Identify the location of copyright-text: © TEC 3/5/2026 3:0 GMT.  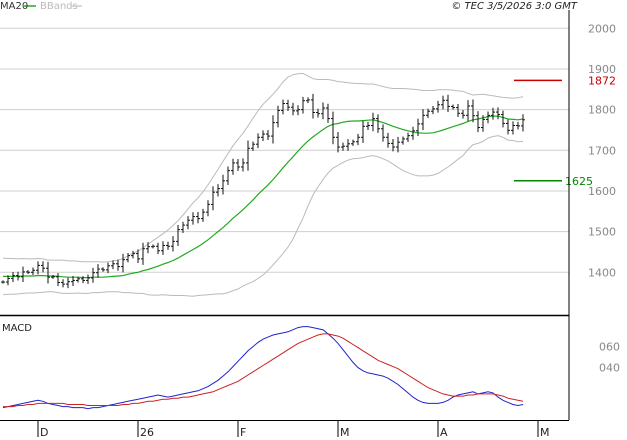
(514, 6).